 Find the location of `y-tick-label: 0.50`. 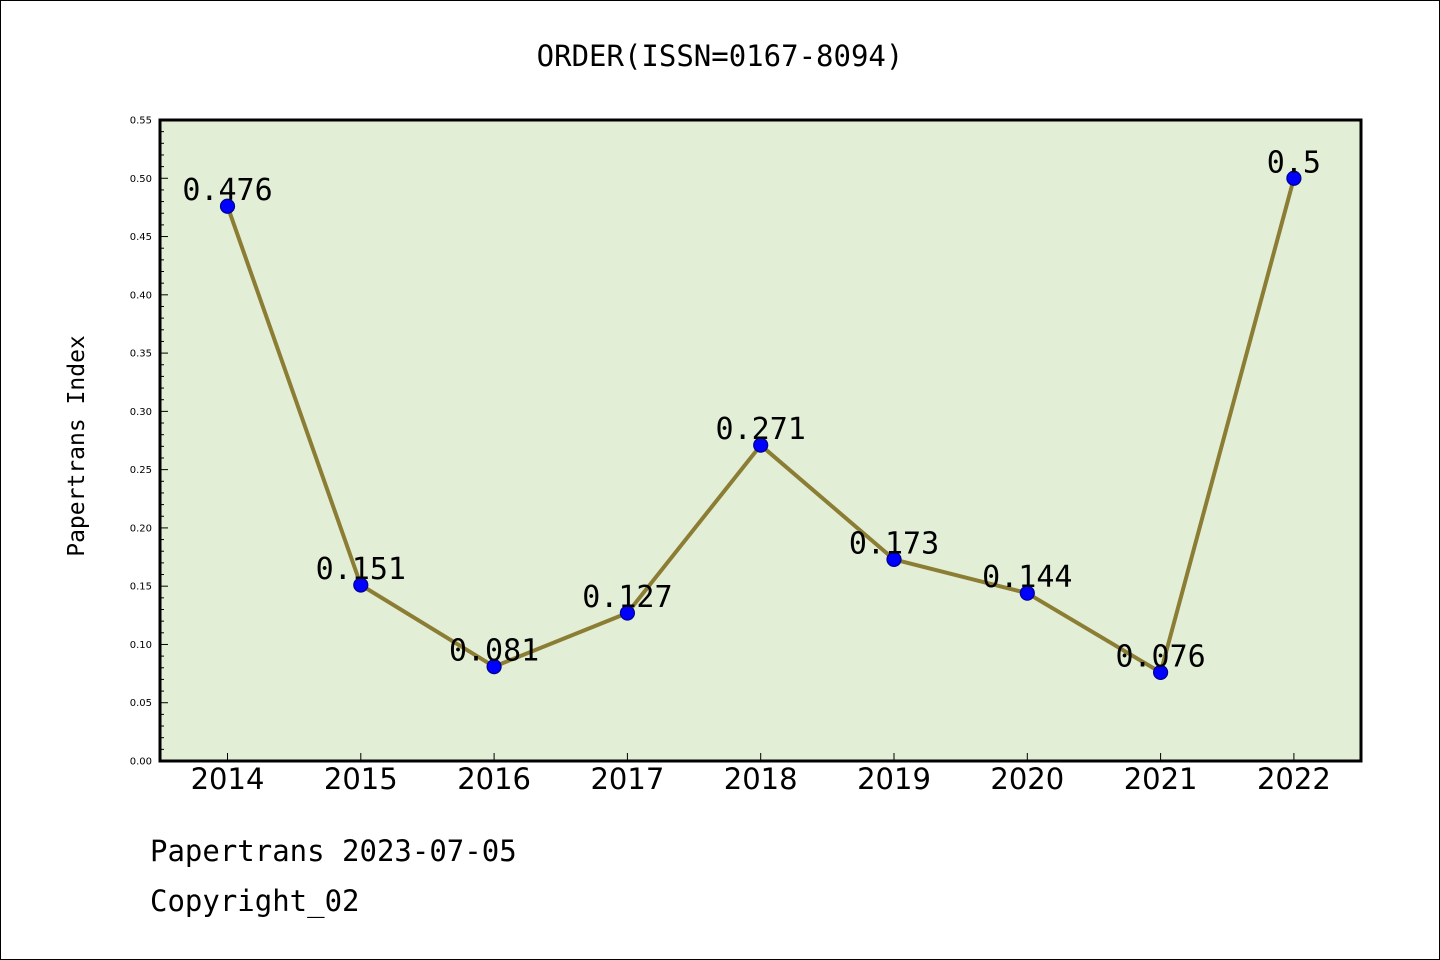

y-tick-label: 0.50 is located at coordinates (141, 179).